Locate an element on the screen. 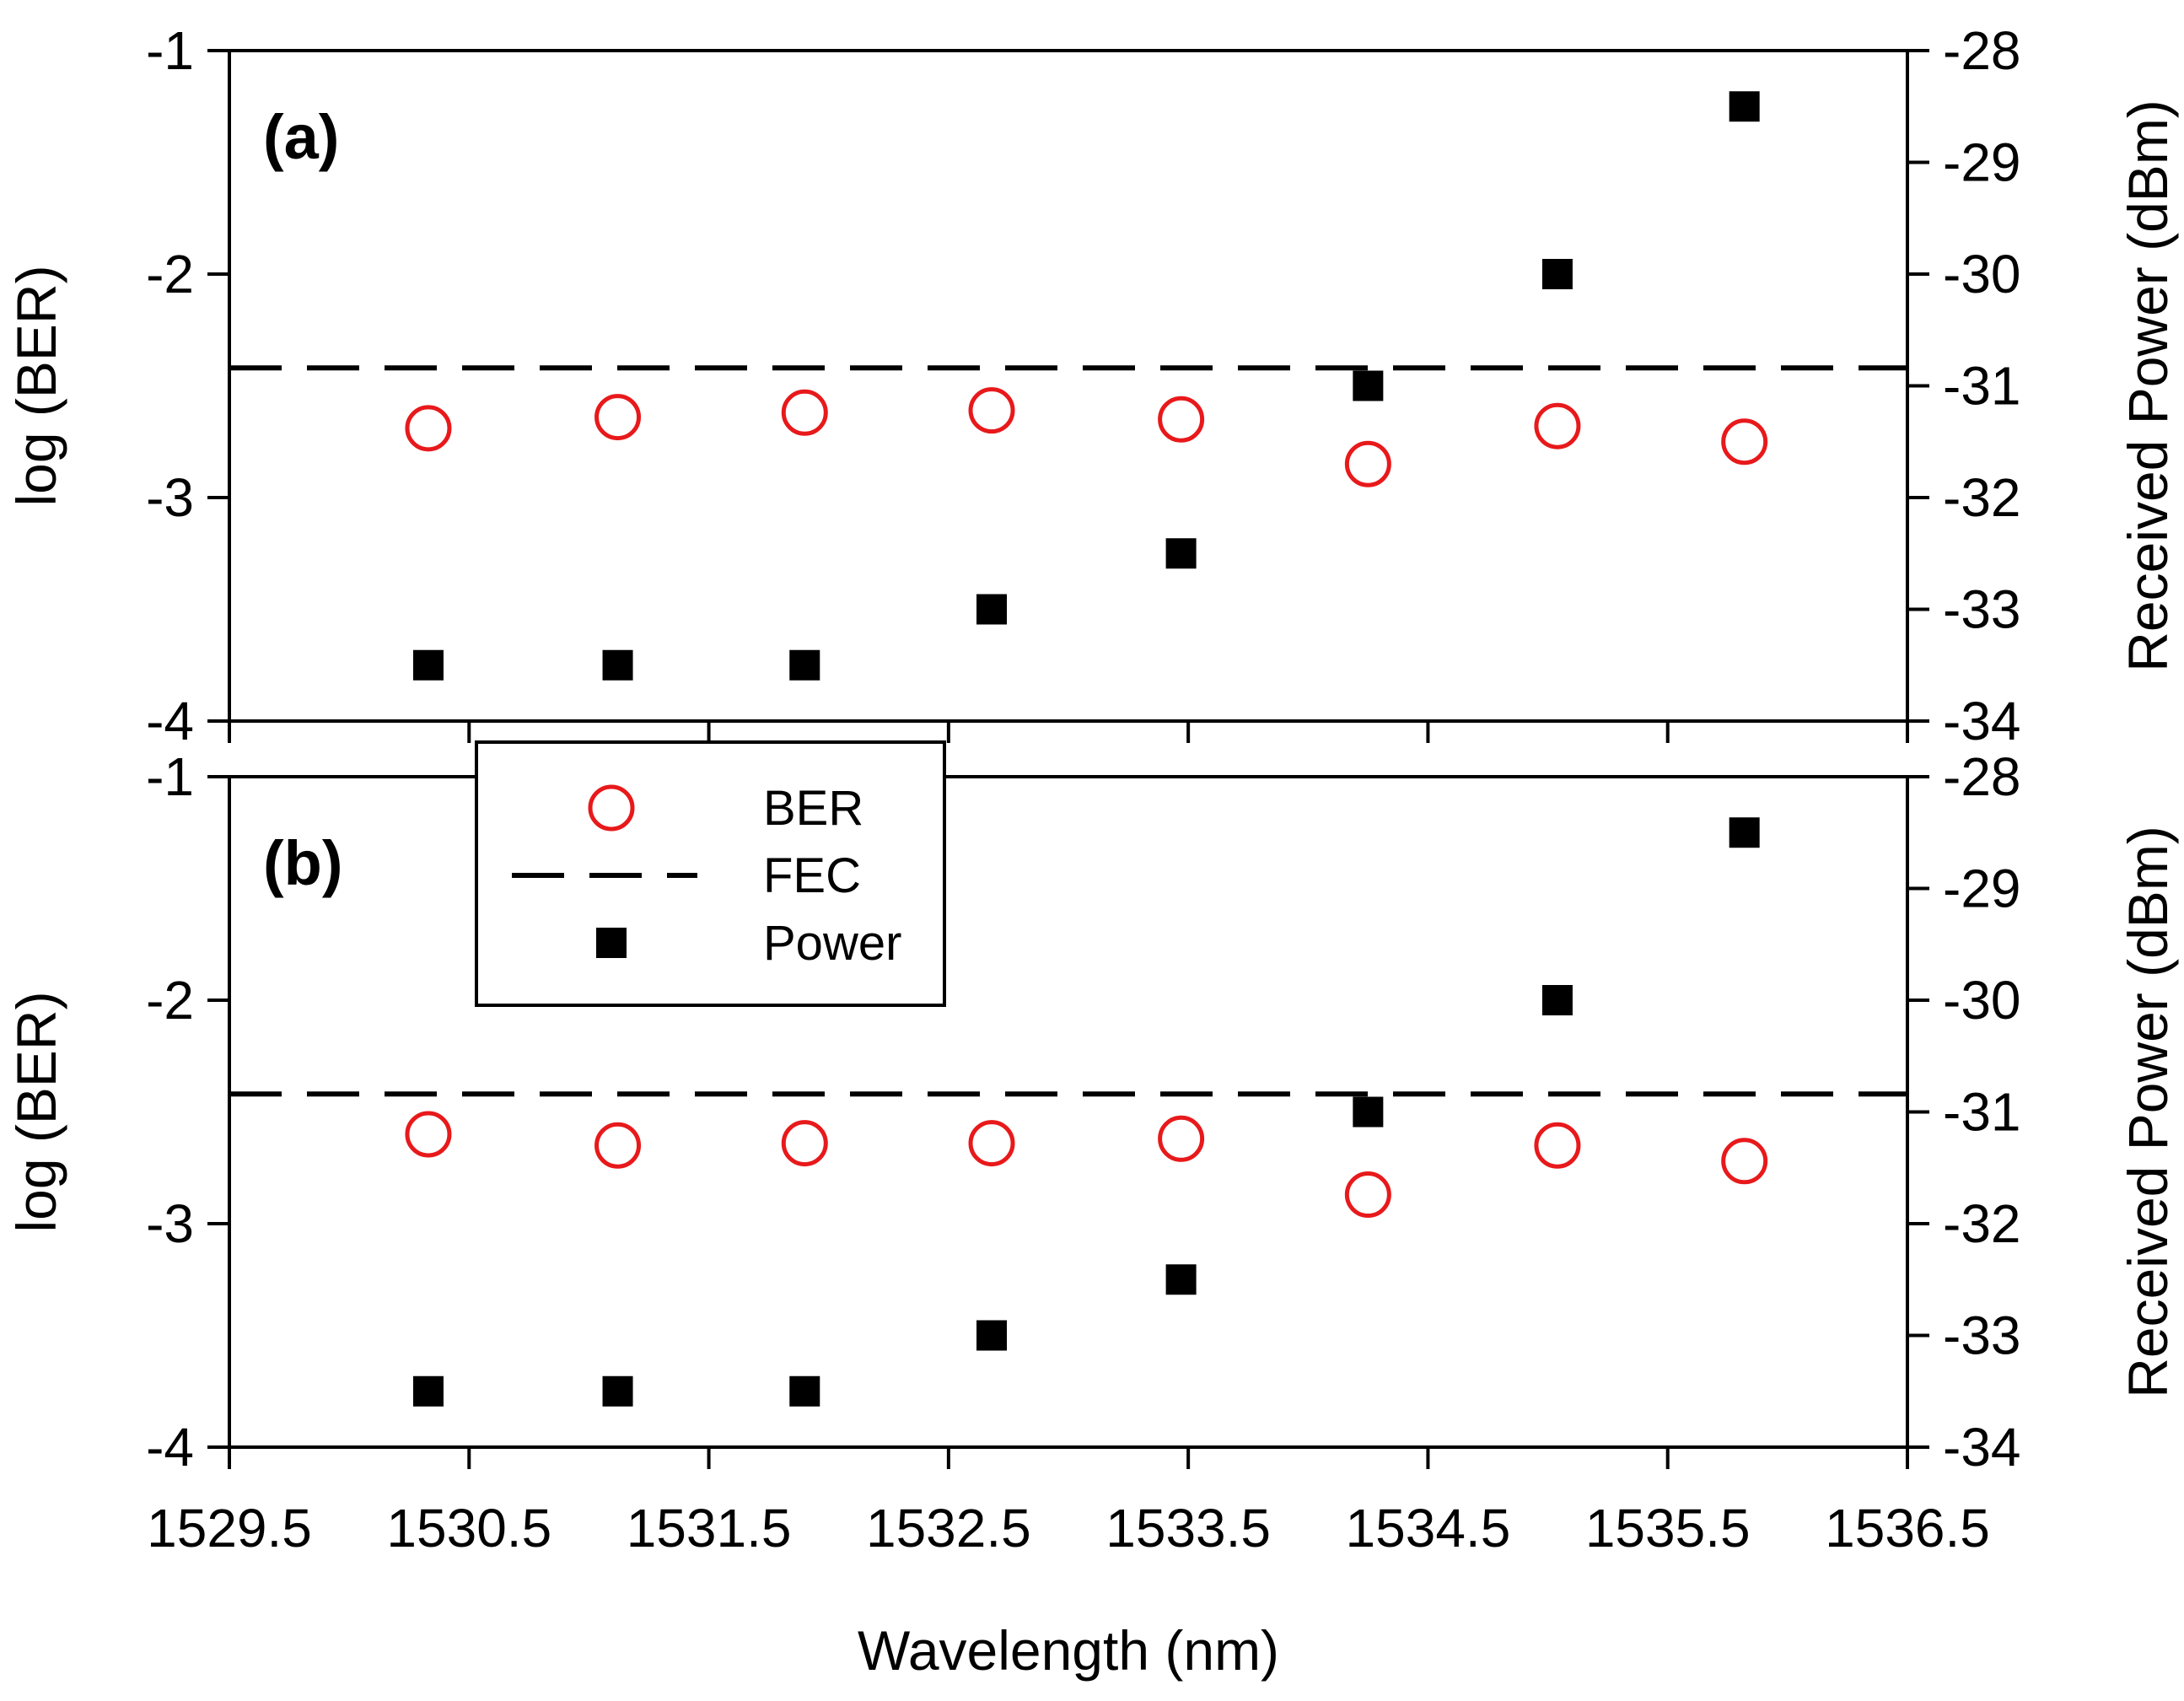 Image resolution: width=2184 pixels, height=1701 pixels. x-tick-label: 1535.5 is located at coordinates (1668, 1528).